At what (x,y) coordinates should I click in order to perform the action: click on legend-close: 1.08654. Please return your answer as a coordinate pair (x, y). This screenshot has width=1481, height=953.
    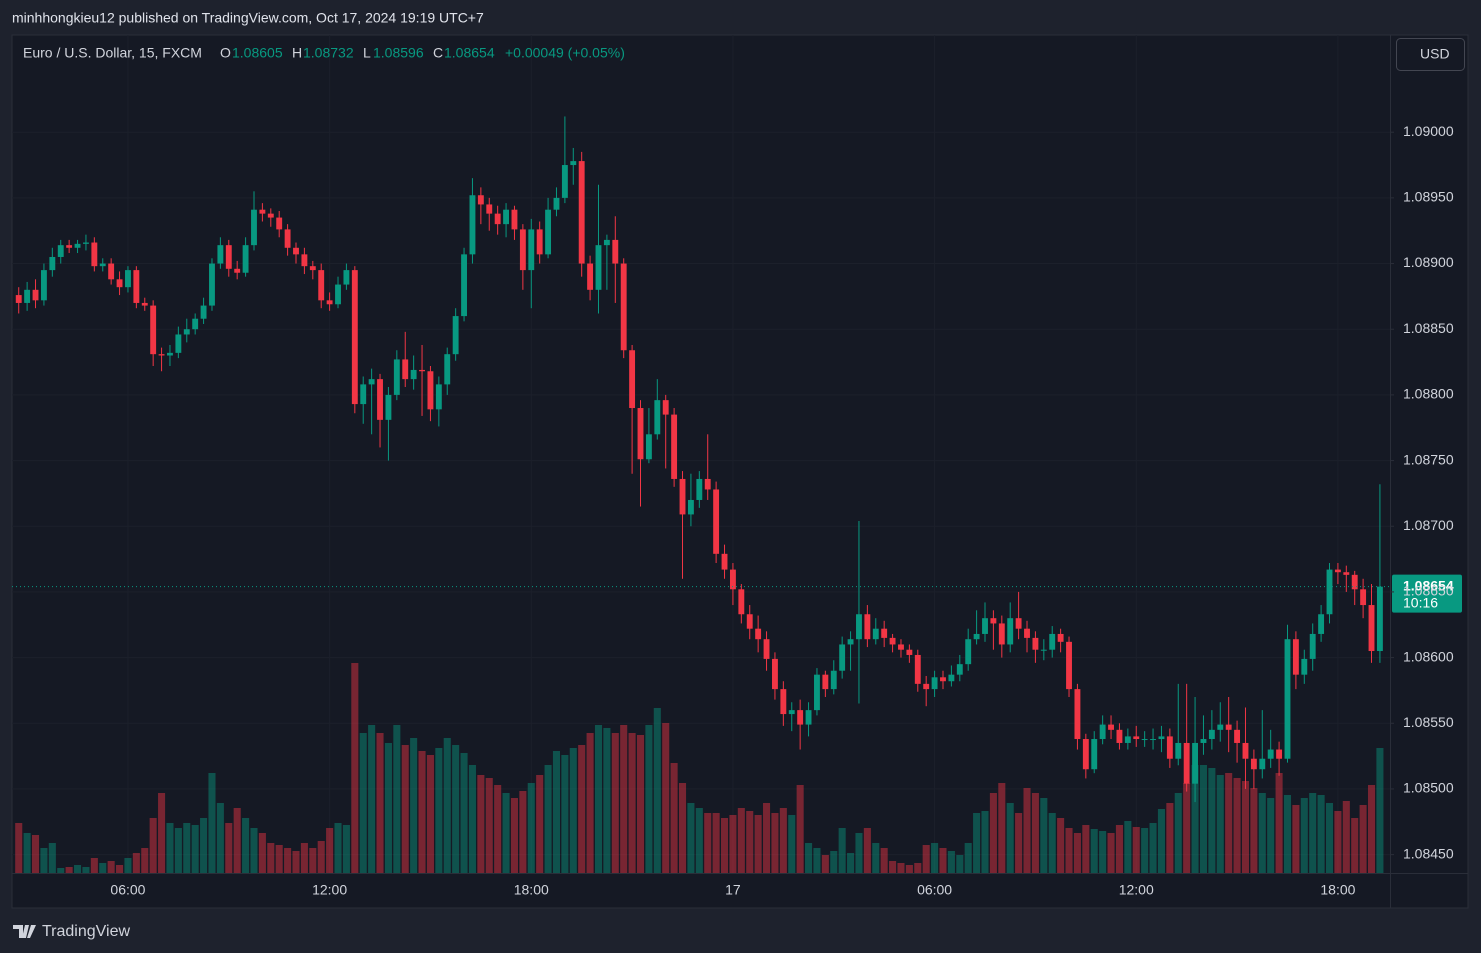
    Looking at the image, I should click on (469, 53).